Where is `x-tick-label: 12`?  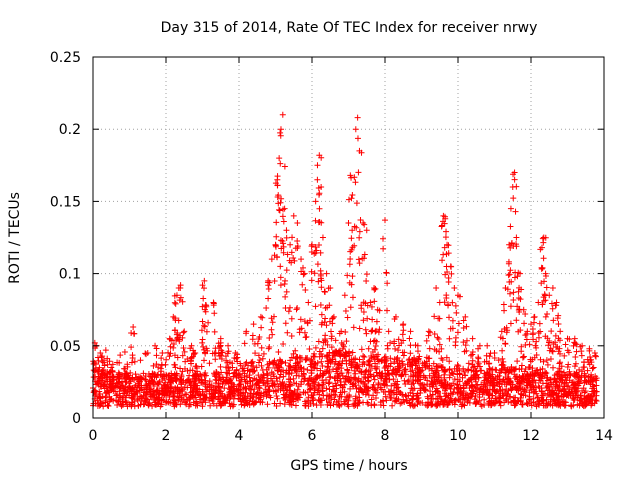
x-tick-label: 12 is located at coordinates (531, 436).